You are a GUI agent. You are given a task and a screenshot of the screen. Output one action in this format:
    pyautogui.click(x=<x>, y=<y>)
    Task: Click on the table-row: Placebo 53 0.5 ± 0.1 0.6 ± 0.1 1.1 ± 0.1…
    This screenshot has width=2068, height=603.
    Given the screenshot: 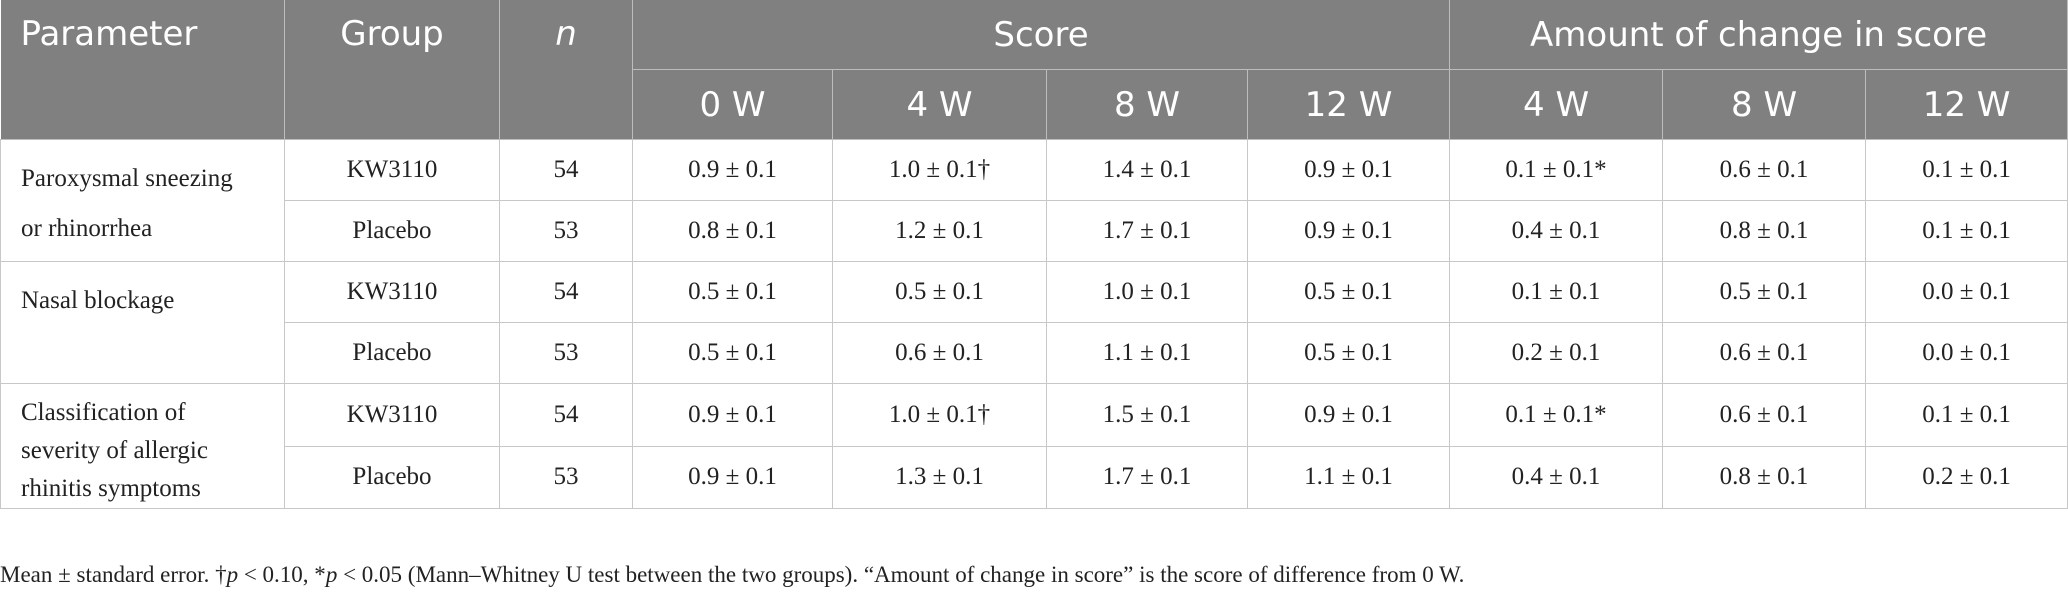 What is the action you would take?
    pyautogui.click(x=1034, y=353)
    